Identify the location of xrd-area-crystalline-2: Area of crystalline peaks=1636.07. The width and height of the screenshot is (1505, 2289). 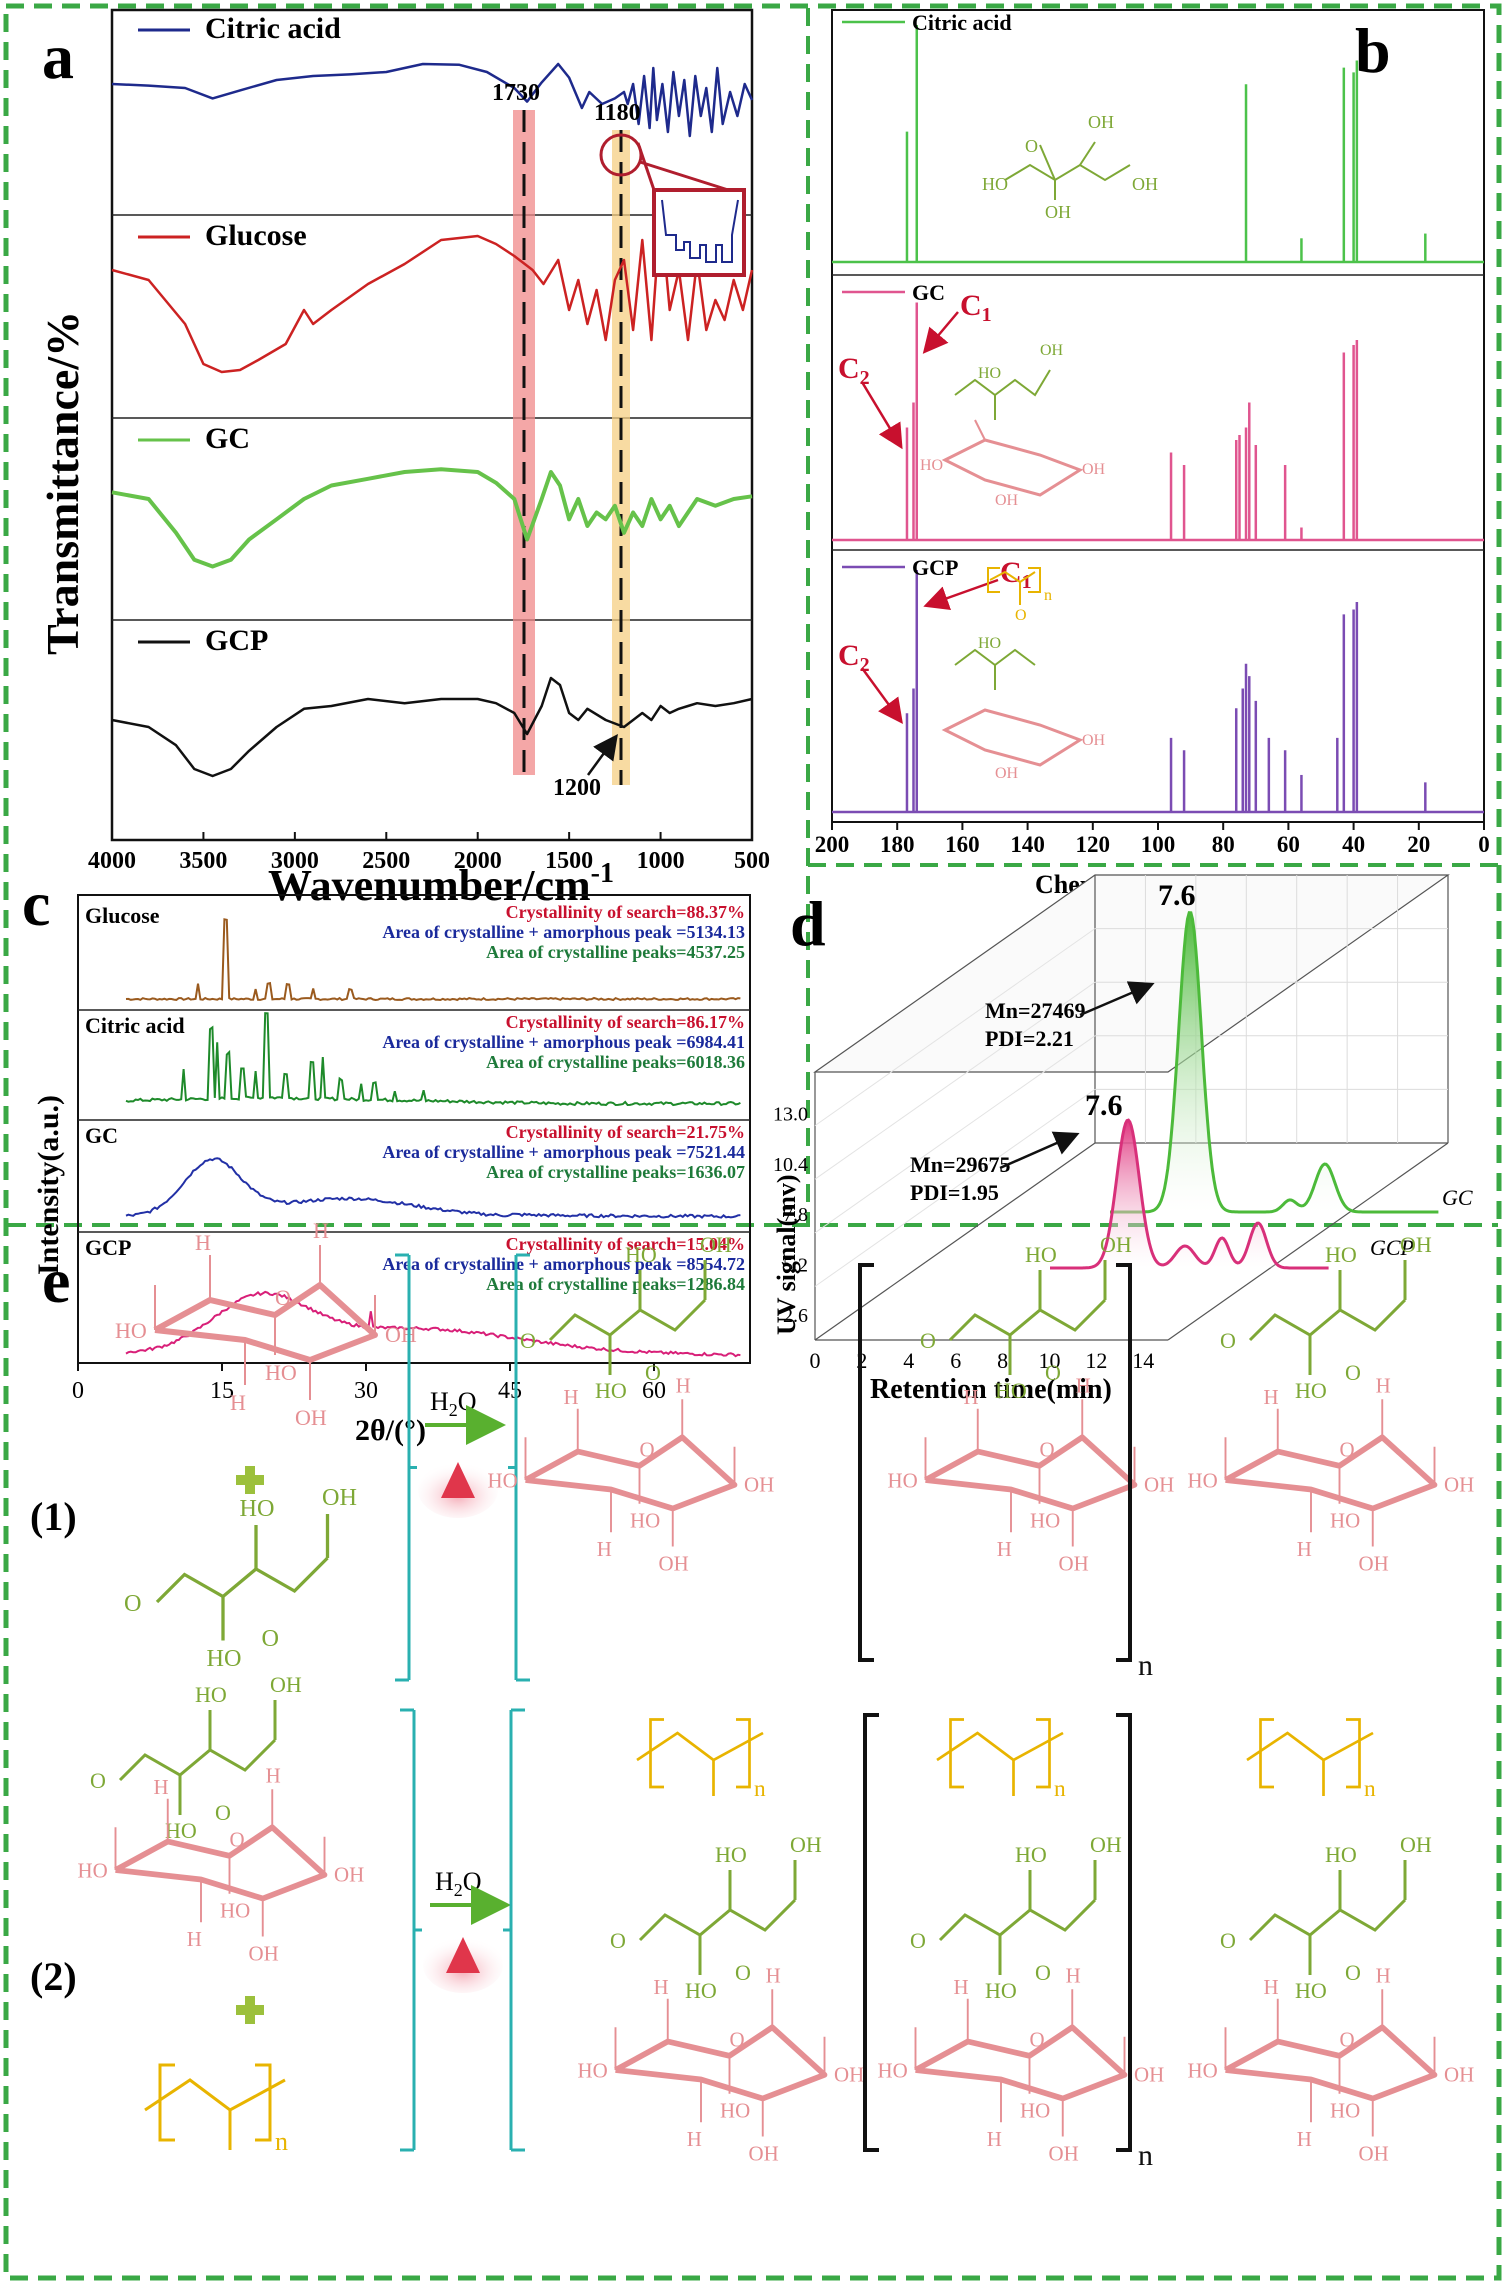
(615, 1172).